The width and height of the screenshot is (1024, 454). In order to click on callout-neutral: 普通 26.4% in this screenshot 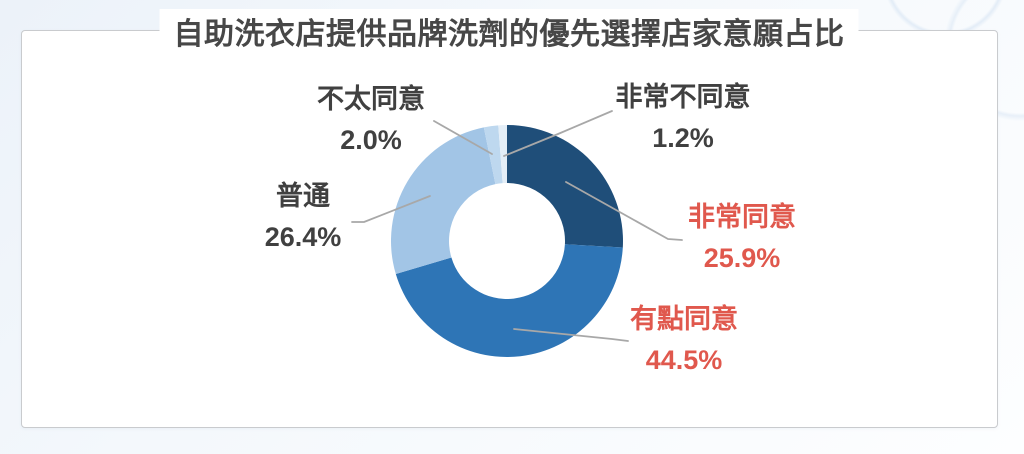, I will do `click(303, 217)`.